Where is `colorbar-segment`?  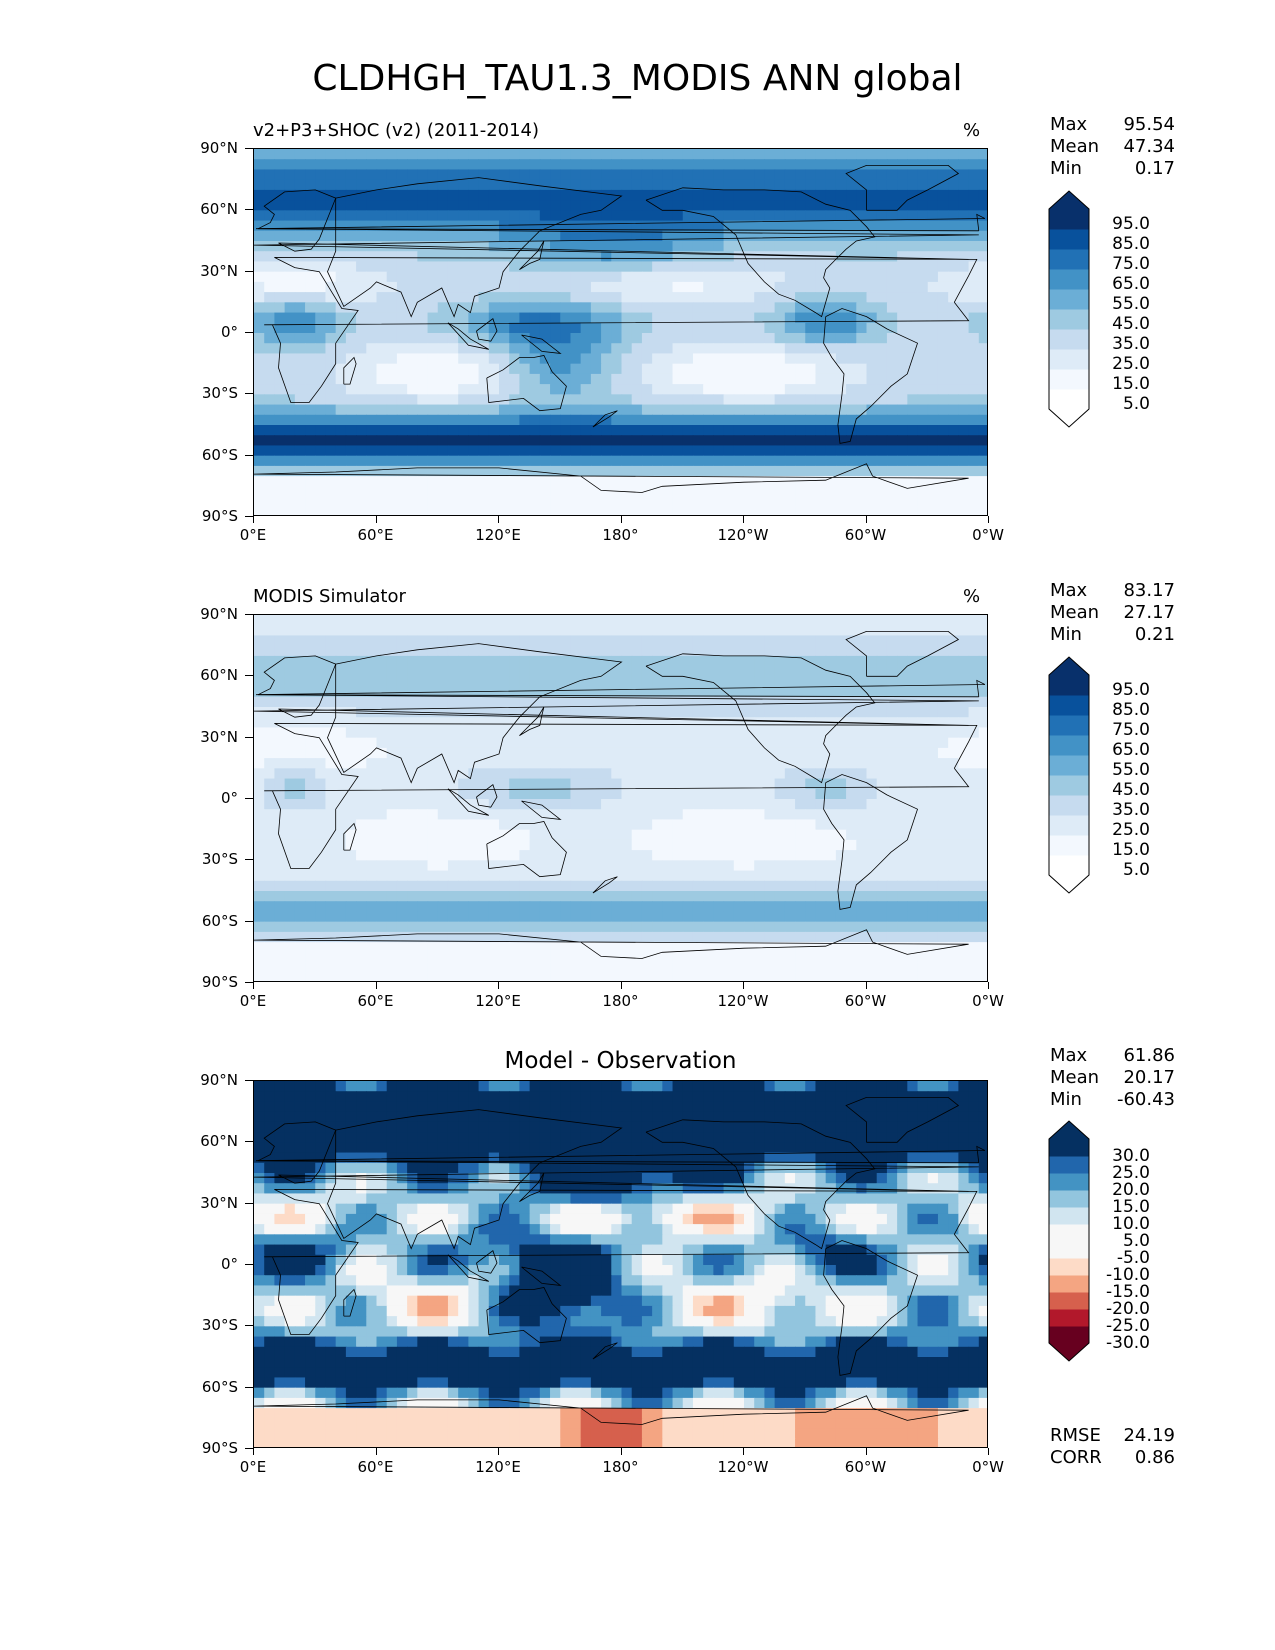 colorbar-segment is located at coordinates (1069, 279).